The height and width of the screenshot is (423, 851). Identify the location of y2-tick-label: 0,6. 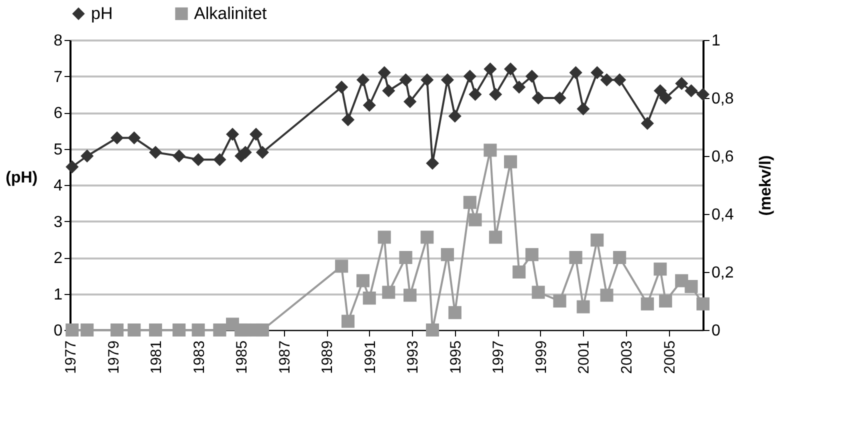
(723, 157).